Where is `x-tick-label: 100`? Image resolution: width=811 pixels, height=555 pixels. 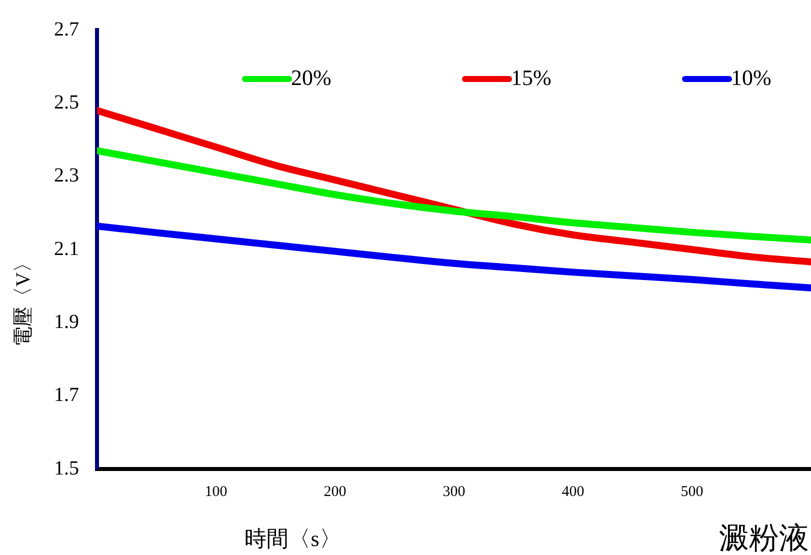
x-tick-label: 100 is located at coordinates (216, 492).